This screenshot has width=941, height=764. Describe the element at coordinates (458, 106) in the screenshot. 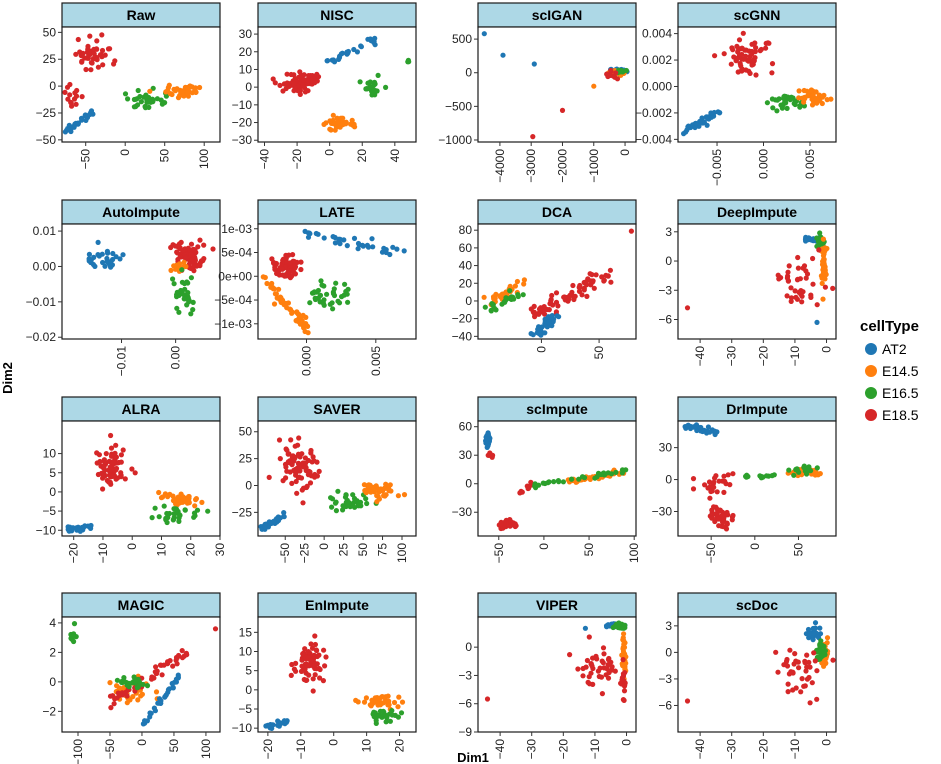

I see `y-tick-label: −500` at that location.